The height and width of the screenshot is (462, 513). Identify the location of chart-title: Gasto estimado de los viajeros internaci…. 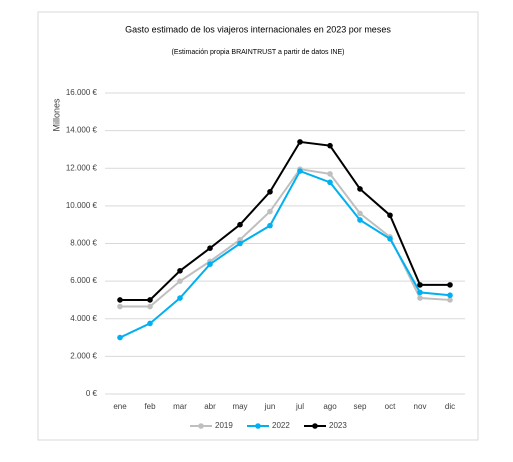
(258, 29).